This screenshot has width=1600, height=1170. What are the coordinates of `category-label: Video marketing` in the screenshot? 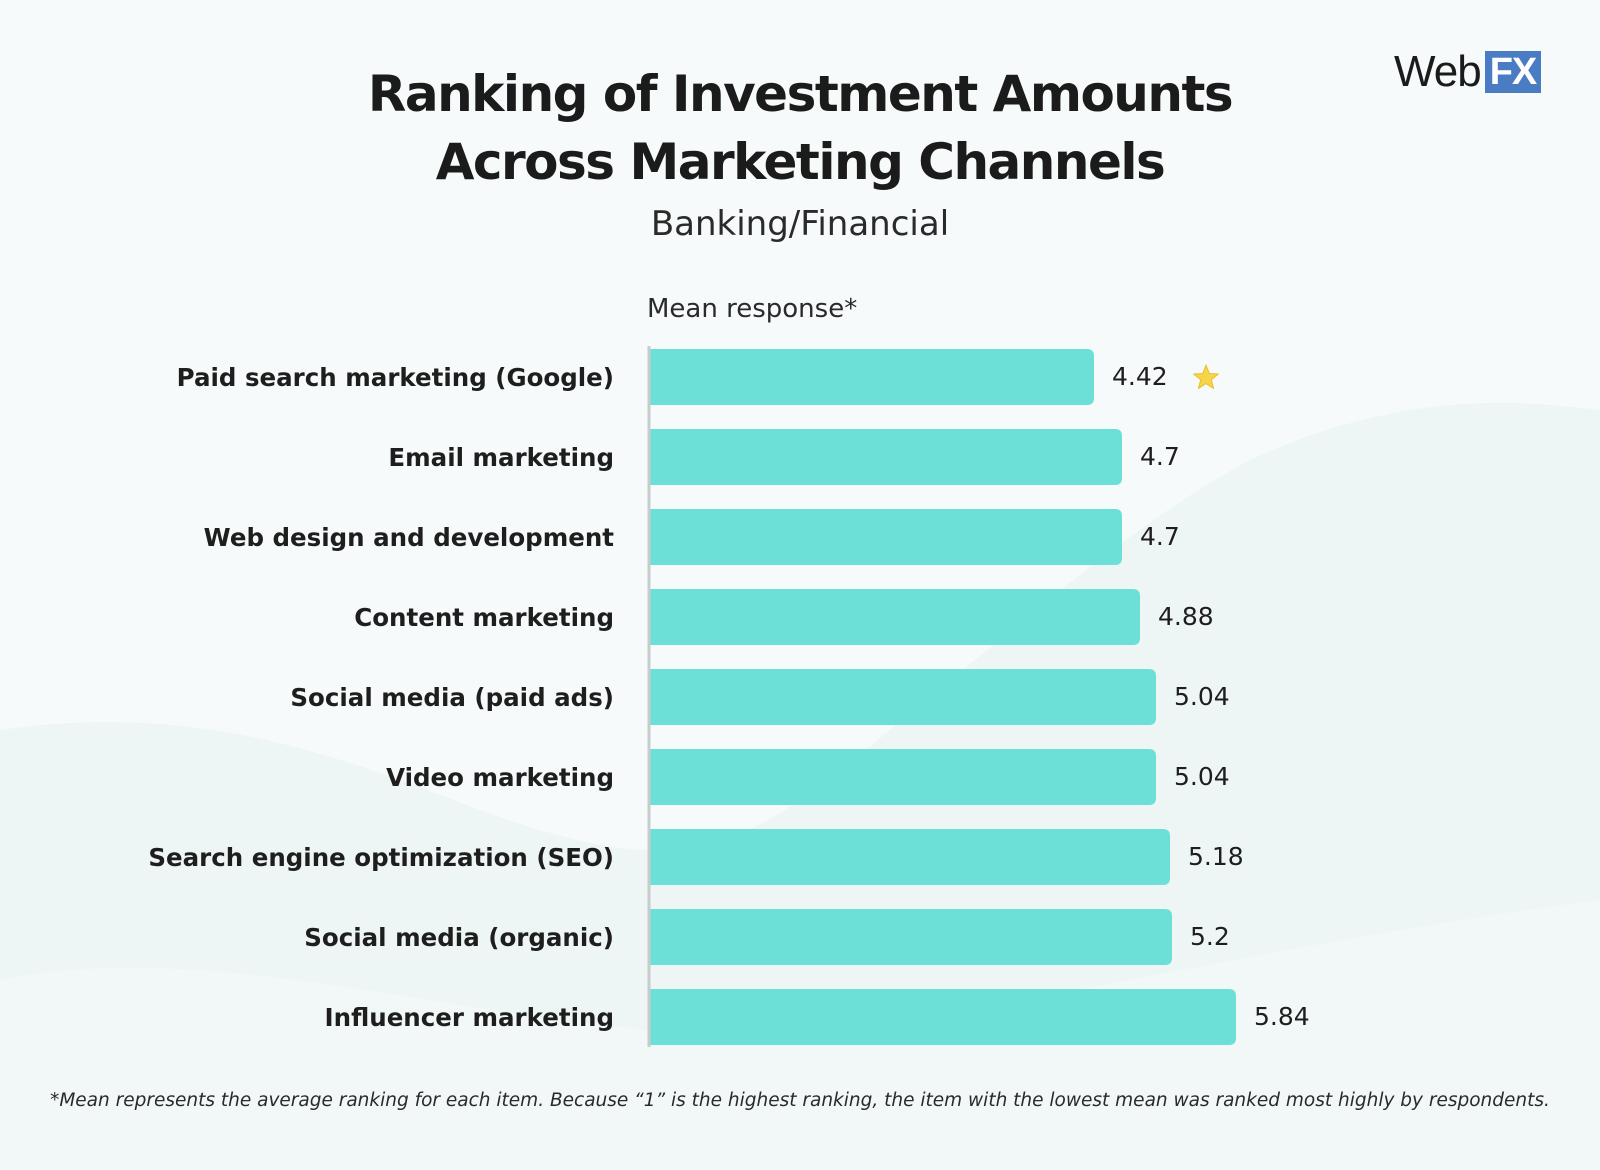 It's located at (500, 777).